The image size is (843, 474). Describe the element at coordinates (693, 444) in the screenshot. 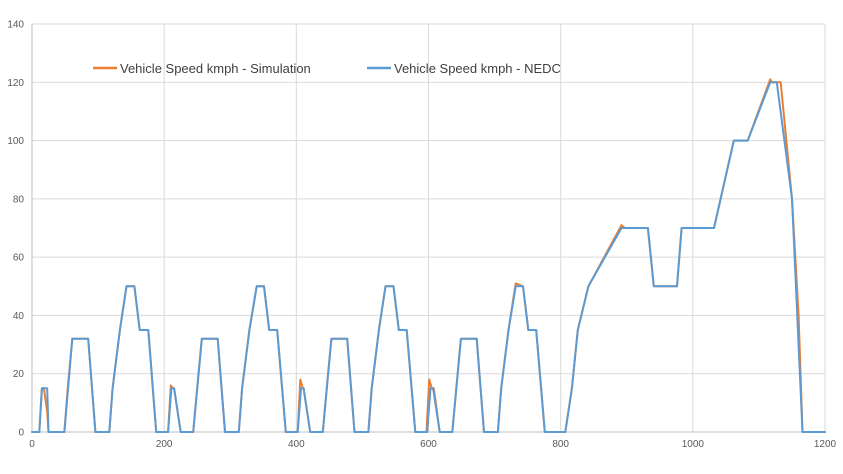

I see `x-tick-label: 1000` at that location.